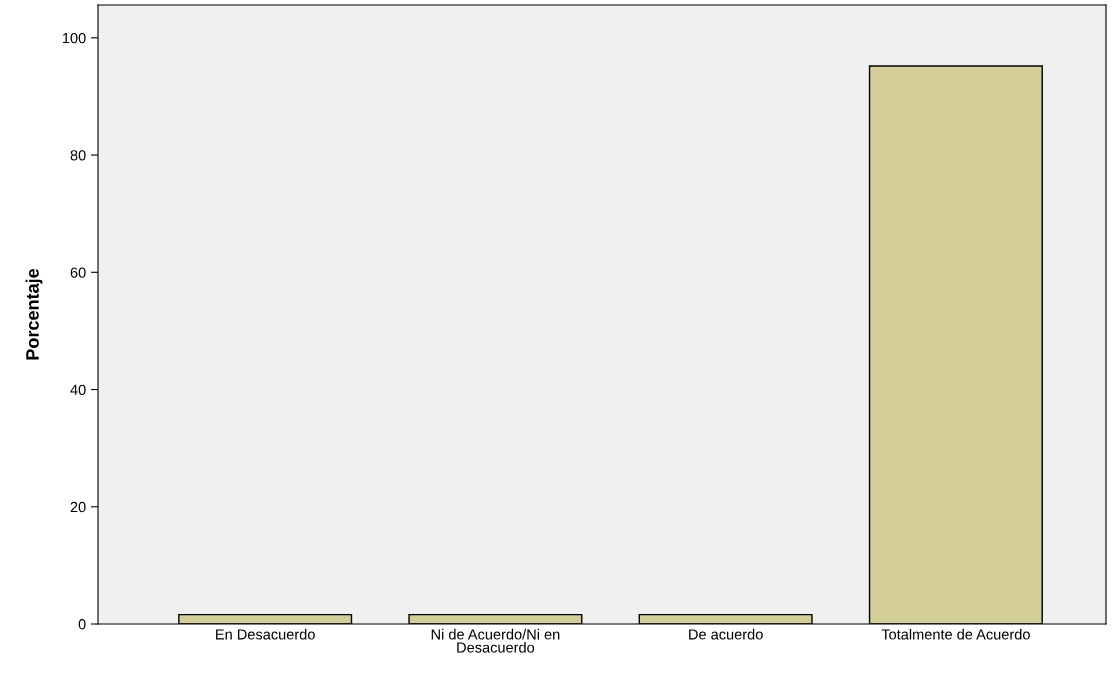 The image size is (1118, 681). Describe the element at coordinates (726, 634) in the screenshot. I see `x-tick-label: De acuerdo` at that location.